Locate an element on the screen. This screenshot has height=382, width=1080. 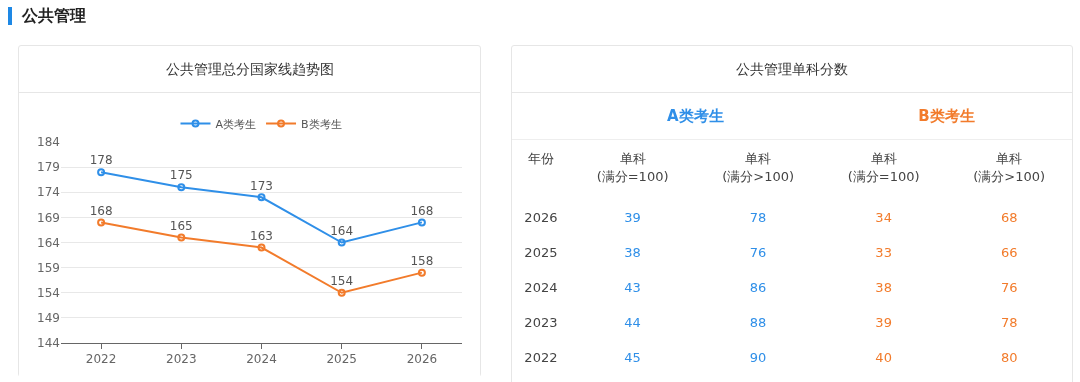
x-tick-label: 2022 is located at coordinates (101, 359).